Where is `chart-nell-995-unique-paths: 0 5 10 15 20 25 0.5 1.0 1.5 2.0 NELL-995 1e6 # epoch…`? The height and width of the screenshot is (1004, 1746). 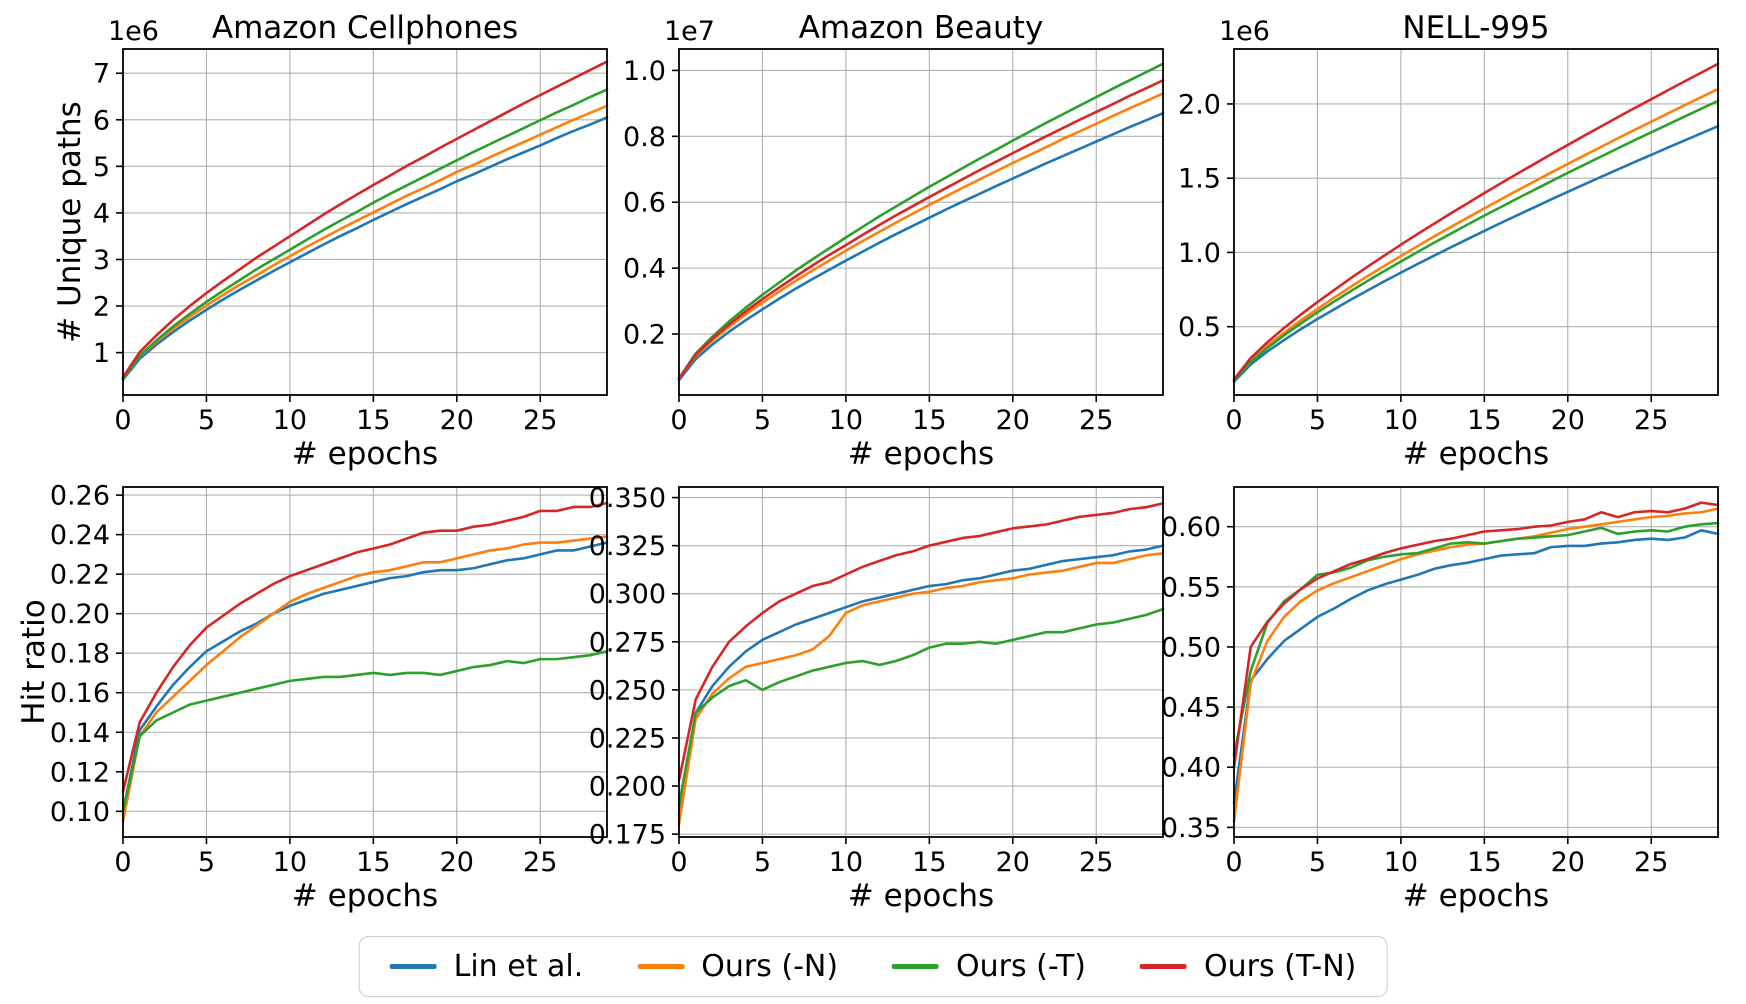
chart-nell-995-unique-paths: 0 5 10 15 20 25 0.5 1.0 1.5 2.0 NELL-995 1e6 # epoch… is located at coordinates (1449, 241).